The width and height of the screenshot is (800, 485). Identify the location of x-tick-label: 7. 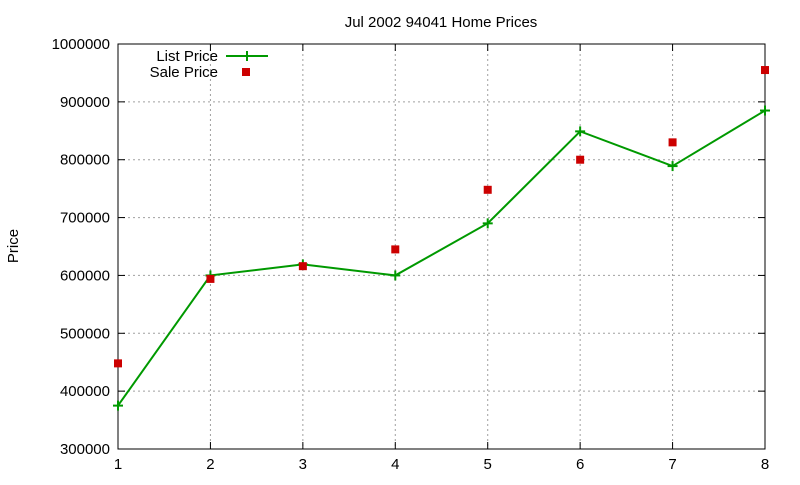
(672, 464).